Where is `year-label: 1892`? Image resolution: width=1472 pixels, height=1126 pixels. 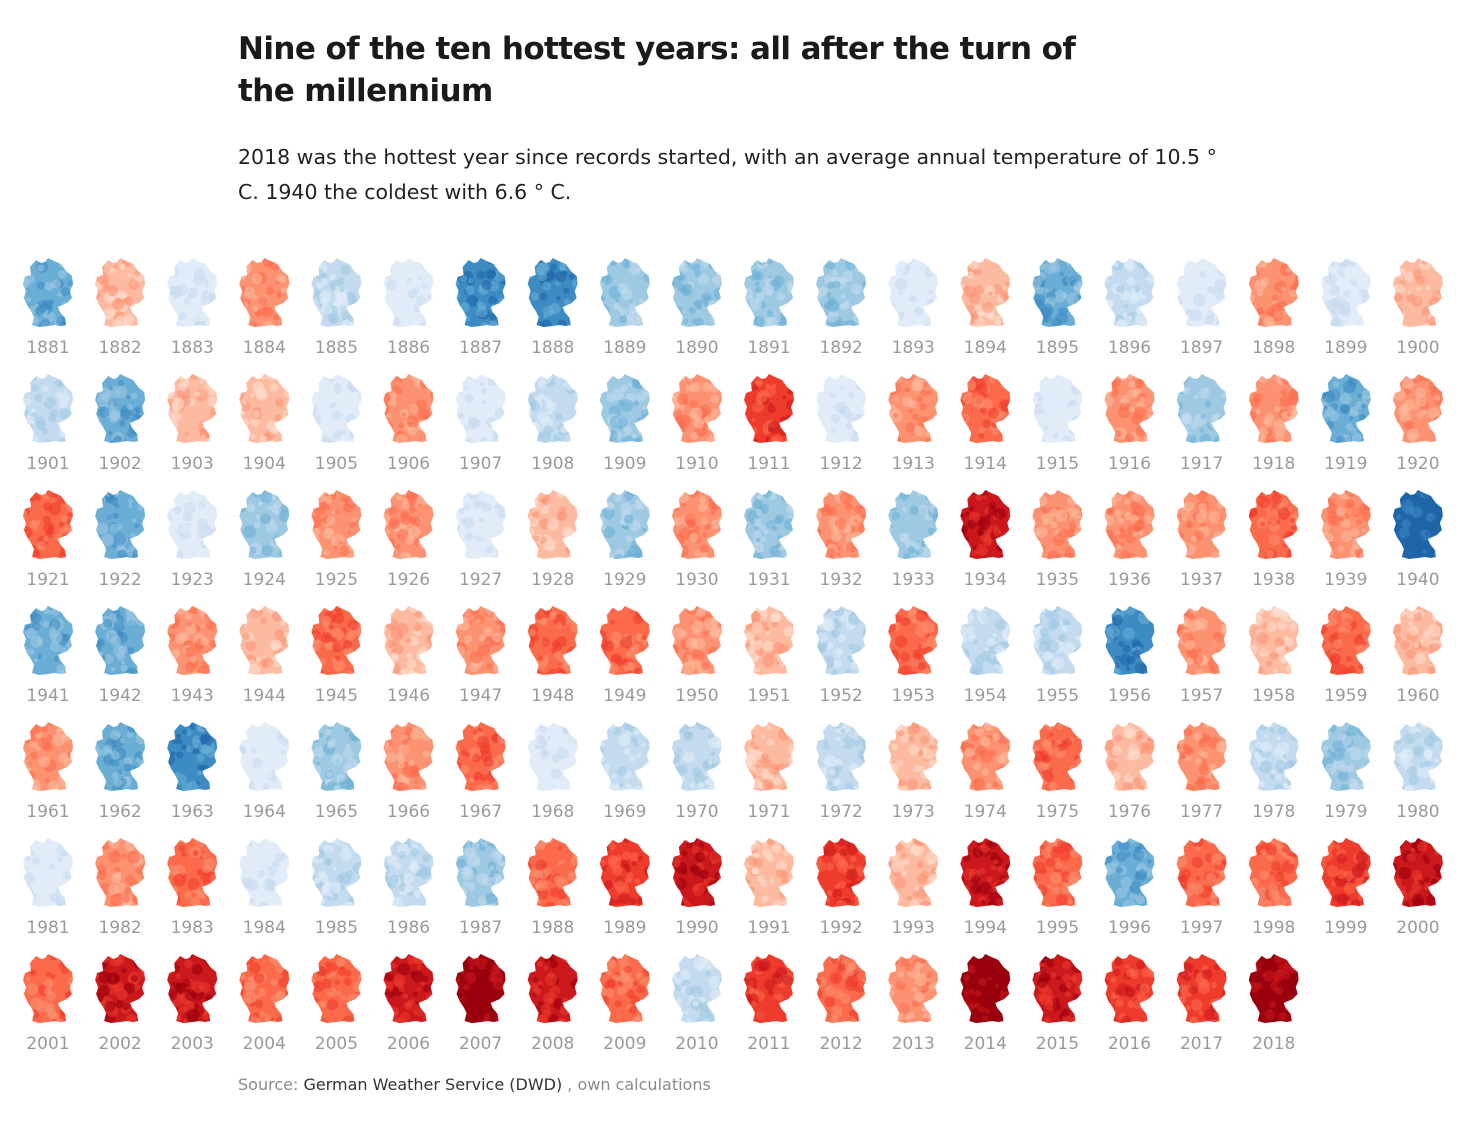
year-label: 1892 is located at coordinates (840, 348).